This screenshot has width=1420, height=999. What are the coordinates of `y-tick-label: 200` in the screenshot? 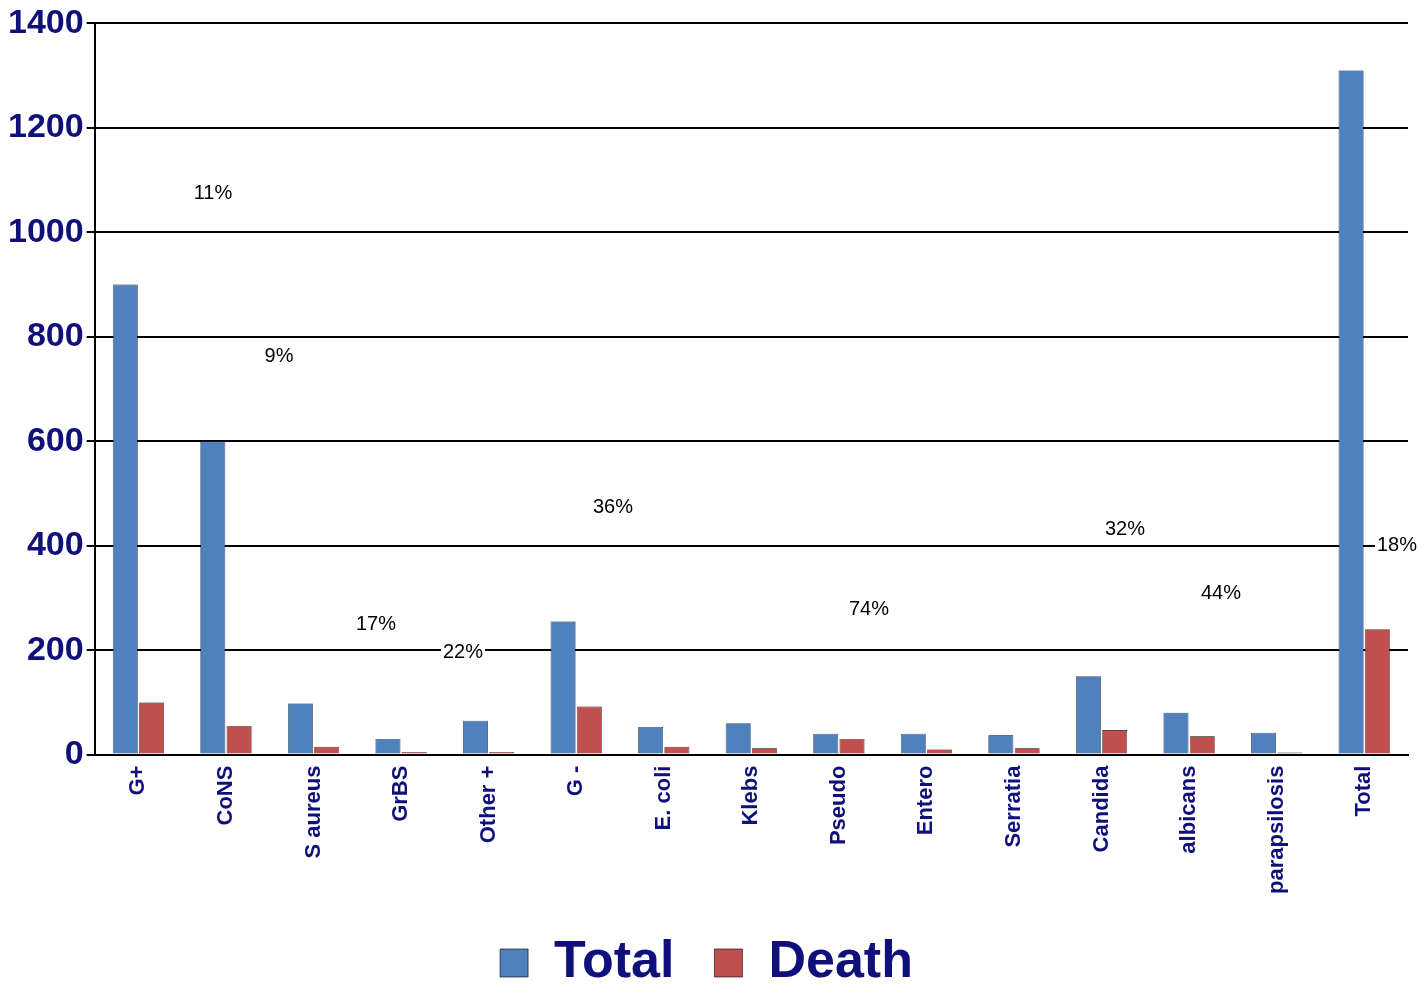 It's located at (55, 647).